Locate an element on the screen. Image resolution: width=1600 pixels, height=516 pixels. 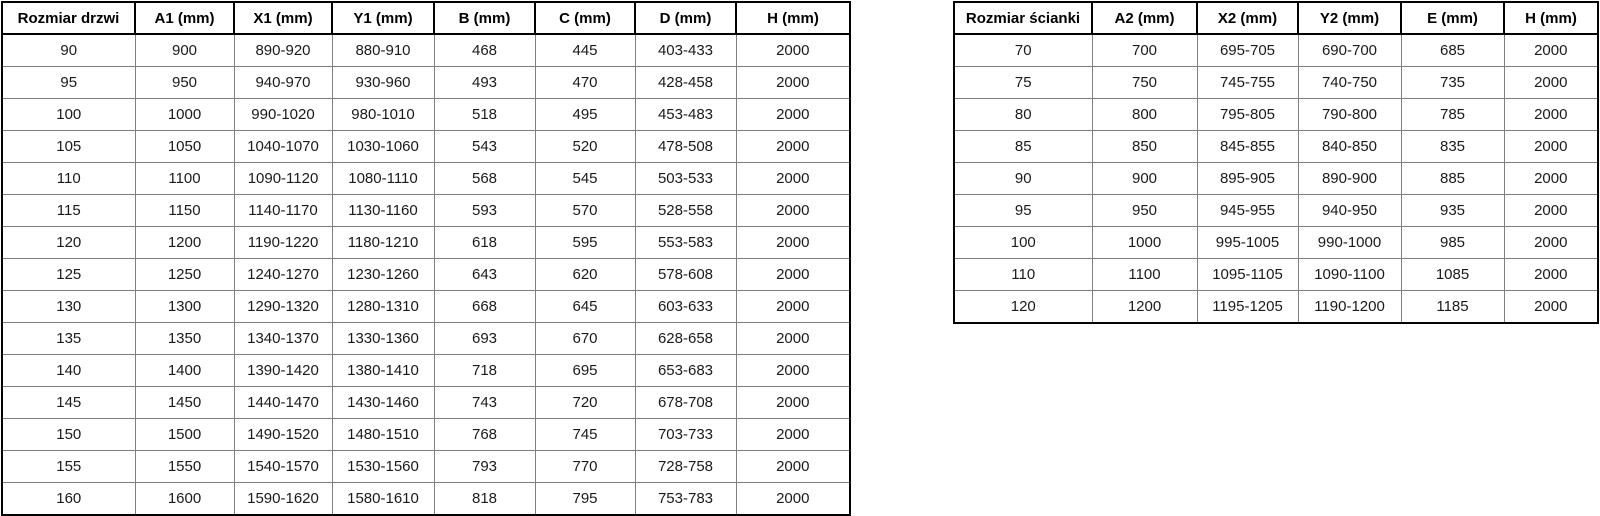
table-cell: 745-755 is located at coordinates (1247, 82).